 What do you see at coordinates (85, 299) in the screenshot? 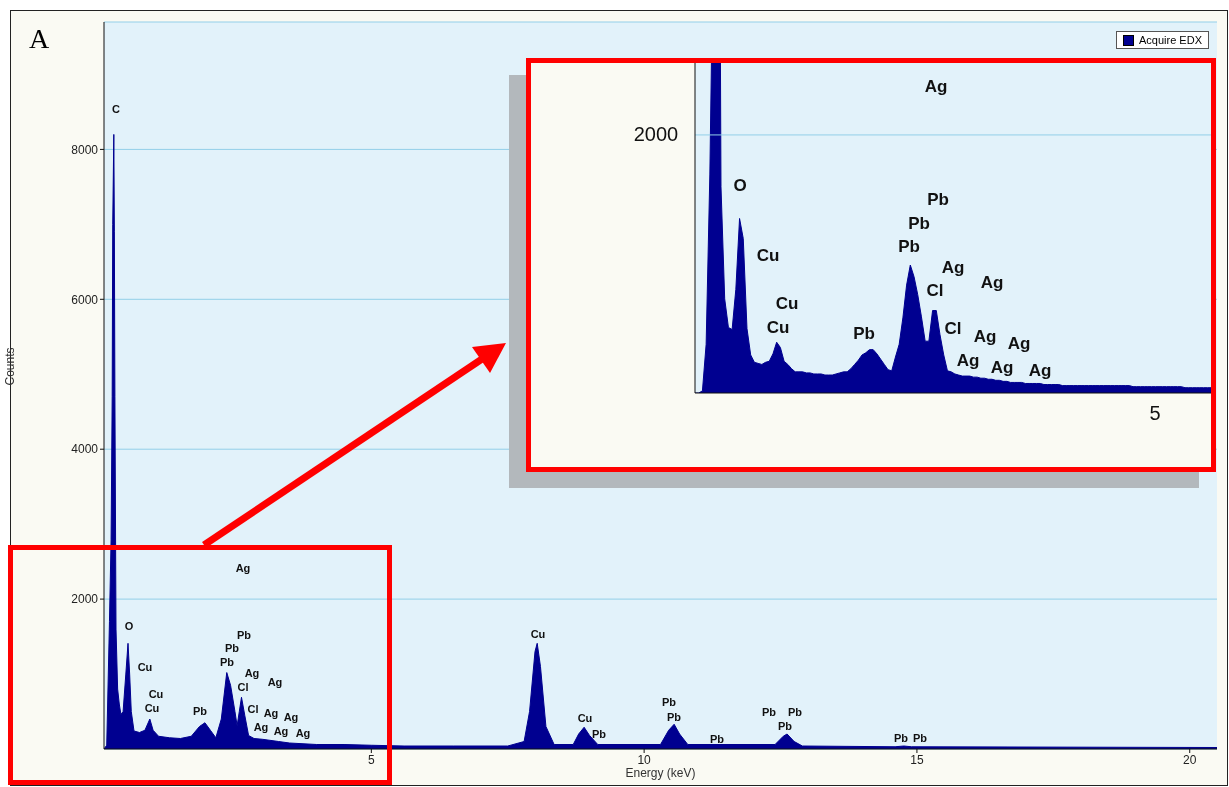
I see `y-tick-label: 6000` at bounding box center [85, 299].